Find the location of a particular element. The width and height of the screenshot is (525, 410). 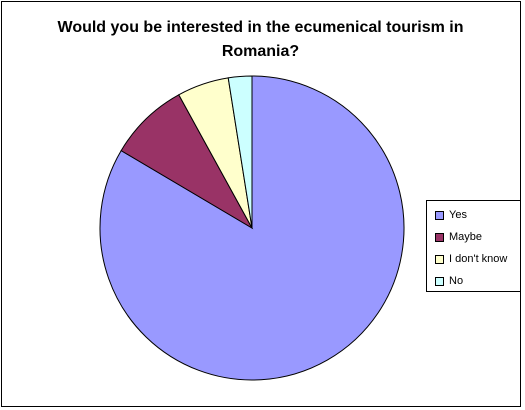

legend-swatch-maybe is located at coordinates (439, 237).